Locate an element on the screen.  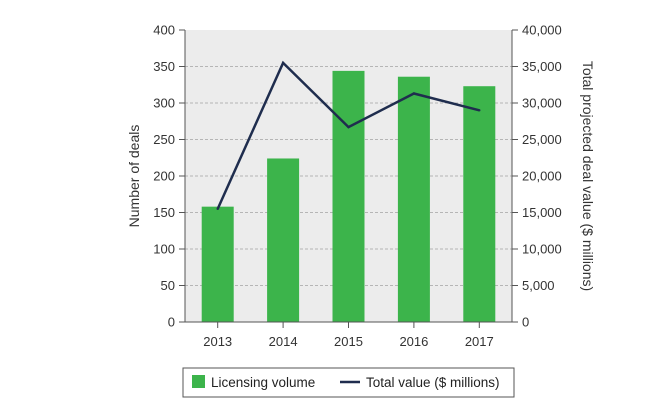
y-tick-label: 300 is located at coordinates (164, 103).